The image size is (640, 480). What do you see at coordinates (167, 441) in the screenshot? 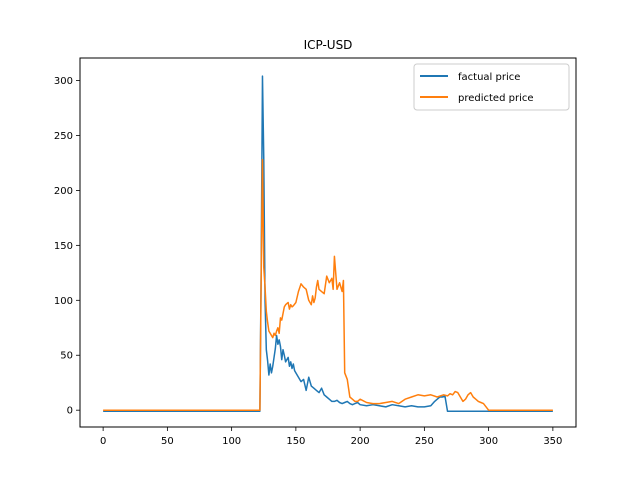
I see `x-tick-label: 50` at bounding box center [167, 441].